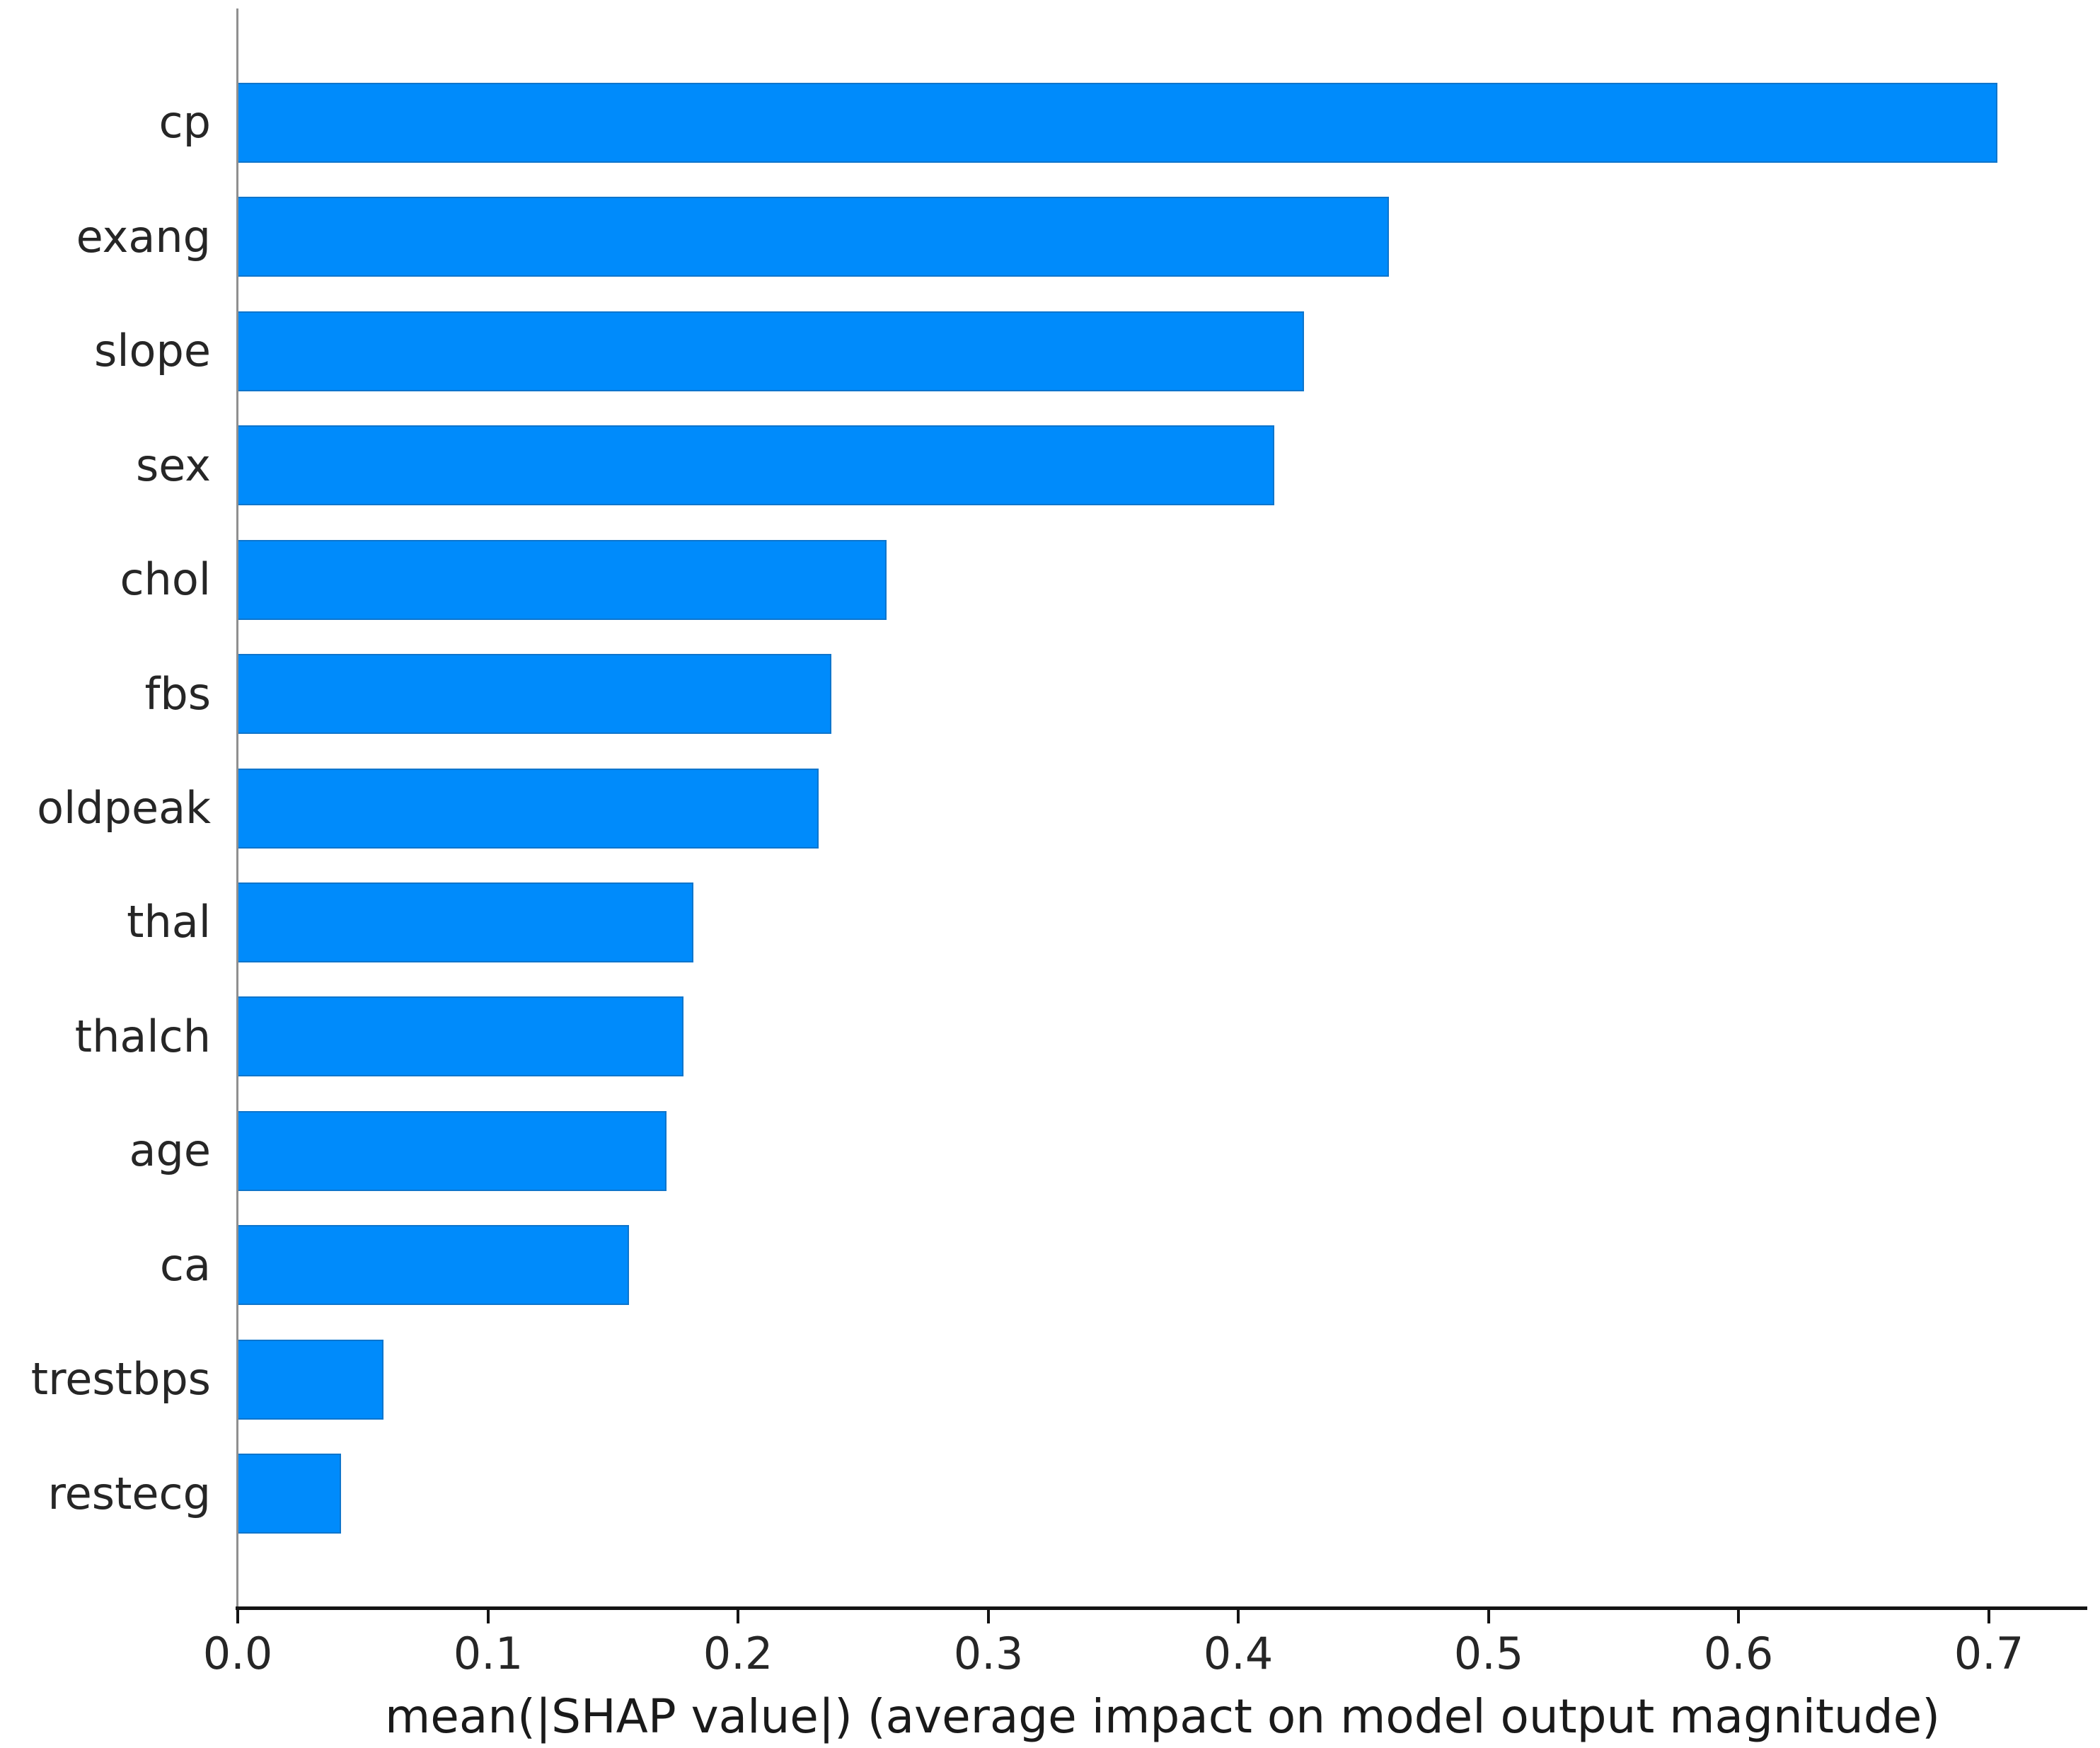 The width and height of the screenshot is (2100, 1748). Describe the element at coordinates (562, 580) in the screenshot. I see `bar-chol` at that location.